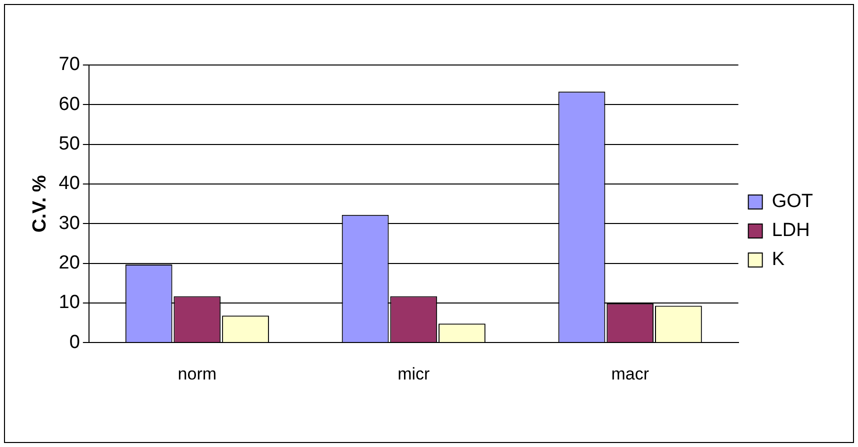  What do you see at coordinates (69, 144) in the screenshot?
I see `y-tick-label: 50` at bounding box center [69, 144].